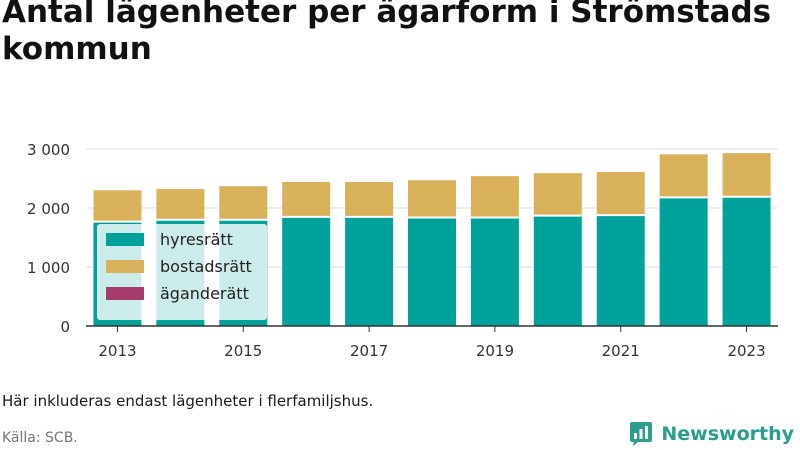 The image size is (800, 450). What do you see at coordinates (48, 268) in the screenshot?
I see `y-tick-label: 1 000` at bounding box center [48, 268].